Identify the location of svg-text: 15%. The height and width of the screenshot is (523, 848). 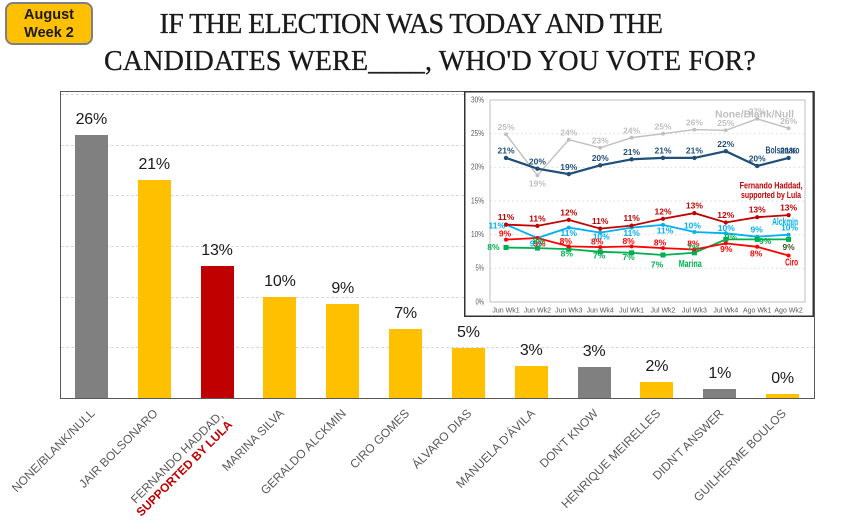
(477, 200).